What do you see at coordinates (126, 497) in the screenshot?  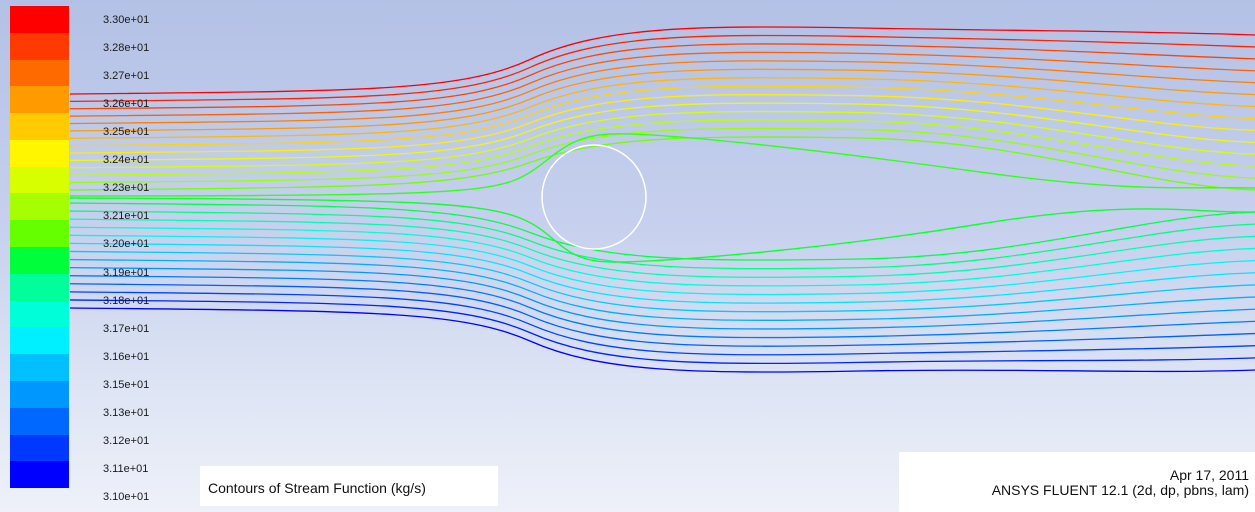 I see `colorbar-label: 3.10e+01` at bounding box center [126, 497].